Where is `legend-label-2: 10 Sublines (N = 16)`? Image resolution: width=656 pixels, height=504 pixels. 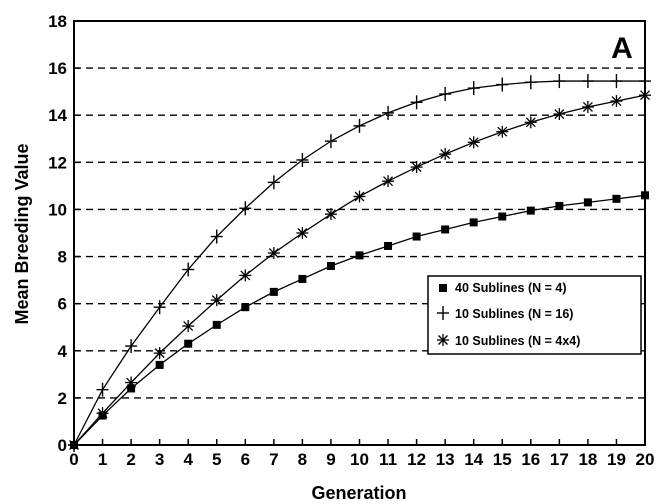
legend-label-2: 10 Sublines (N = 16) is located at coordinates (514, 314).